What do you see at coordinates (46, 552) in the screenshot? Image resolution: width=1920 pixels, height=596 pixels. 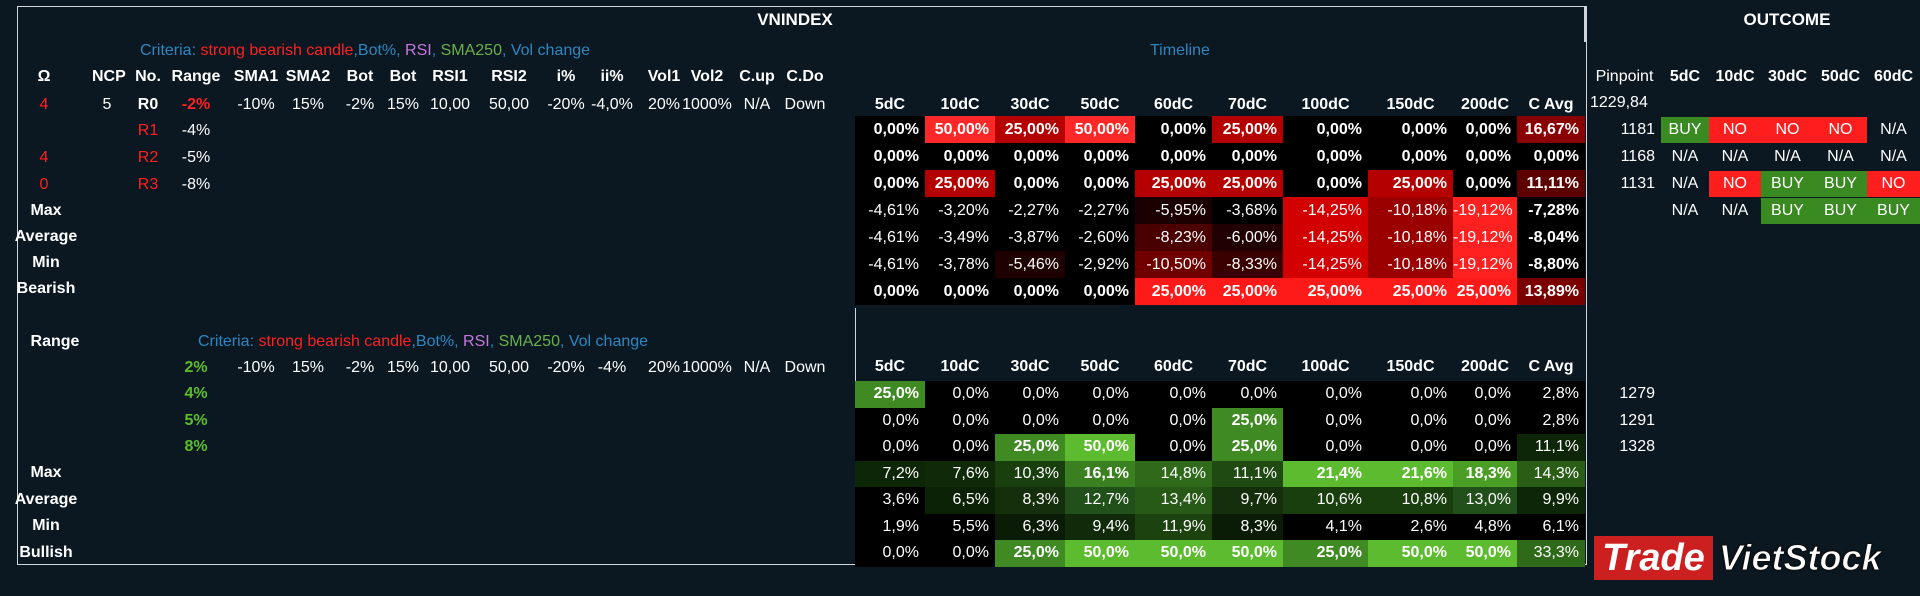 I see `stat-label: Bullish` at bounding box center [46, 552].